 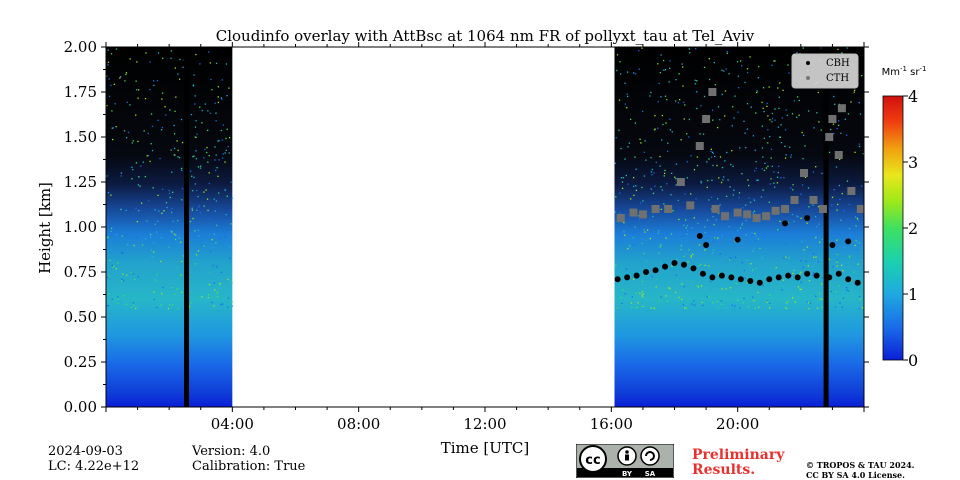 What do you see at coordinates (45, 228) in the screenshot?
I see `y-axis-label: Height [km]` at bounding box center [45, 228].